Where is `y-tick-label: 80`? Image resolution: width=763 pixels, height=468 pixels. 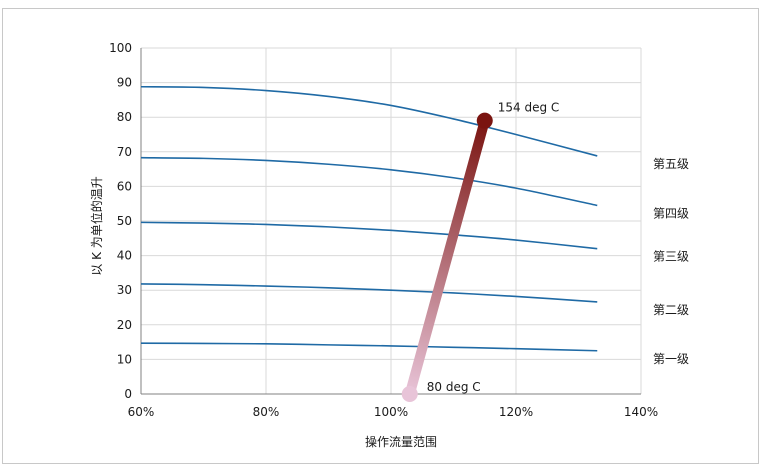
y-tick-label: 80 is located at coordinates (124, 117).